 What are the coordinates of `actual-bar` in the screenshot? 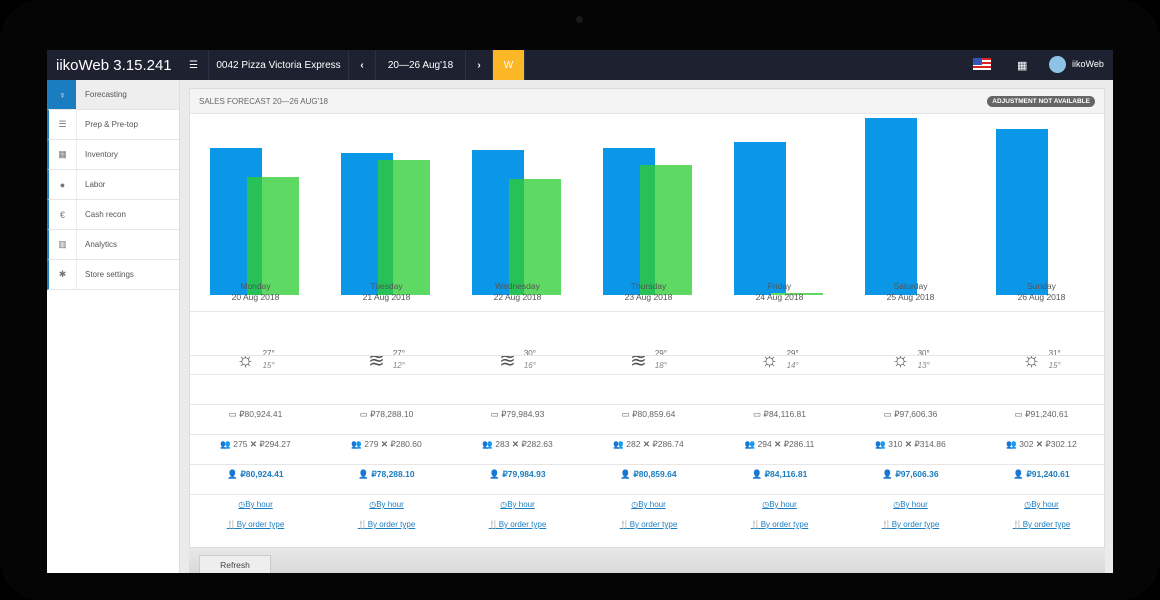 It's located at (797, 294).